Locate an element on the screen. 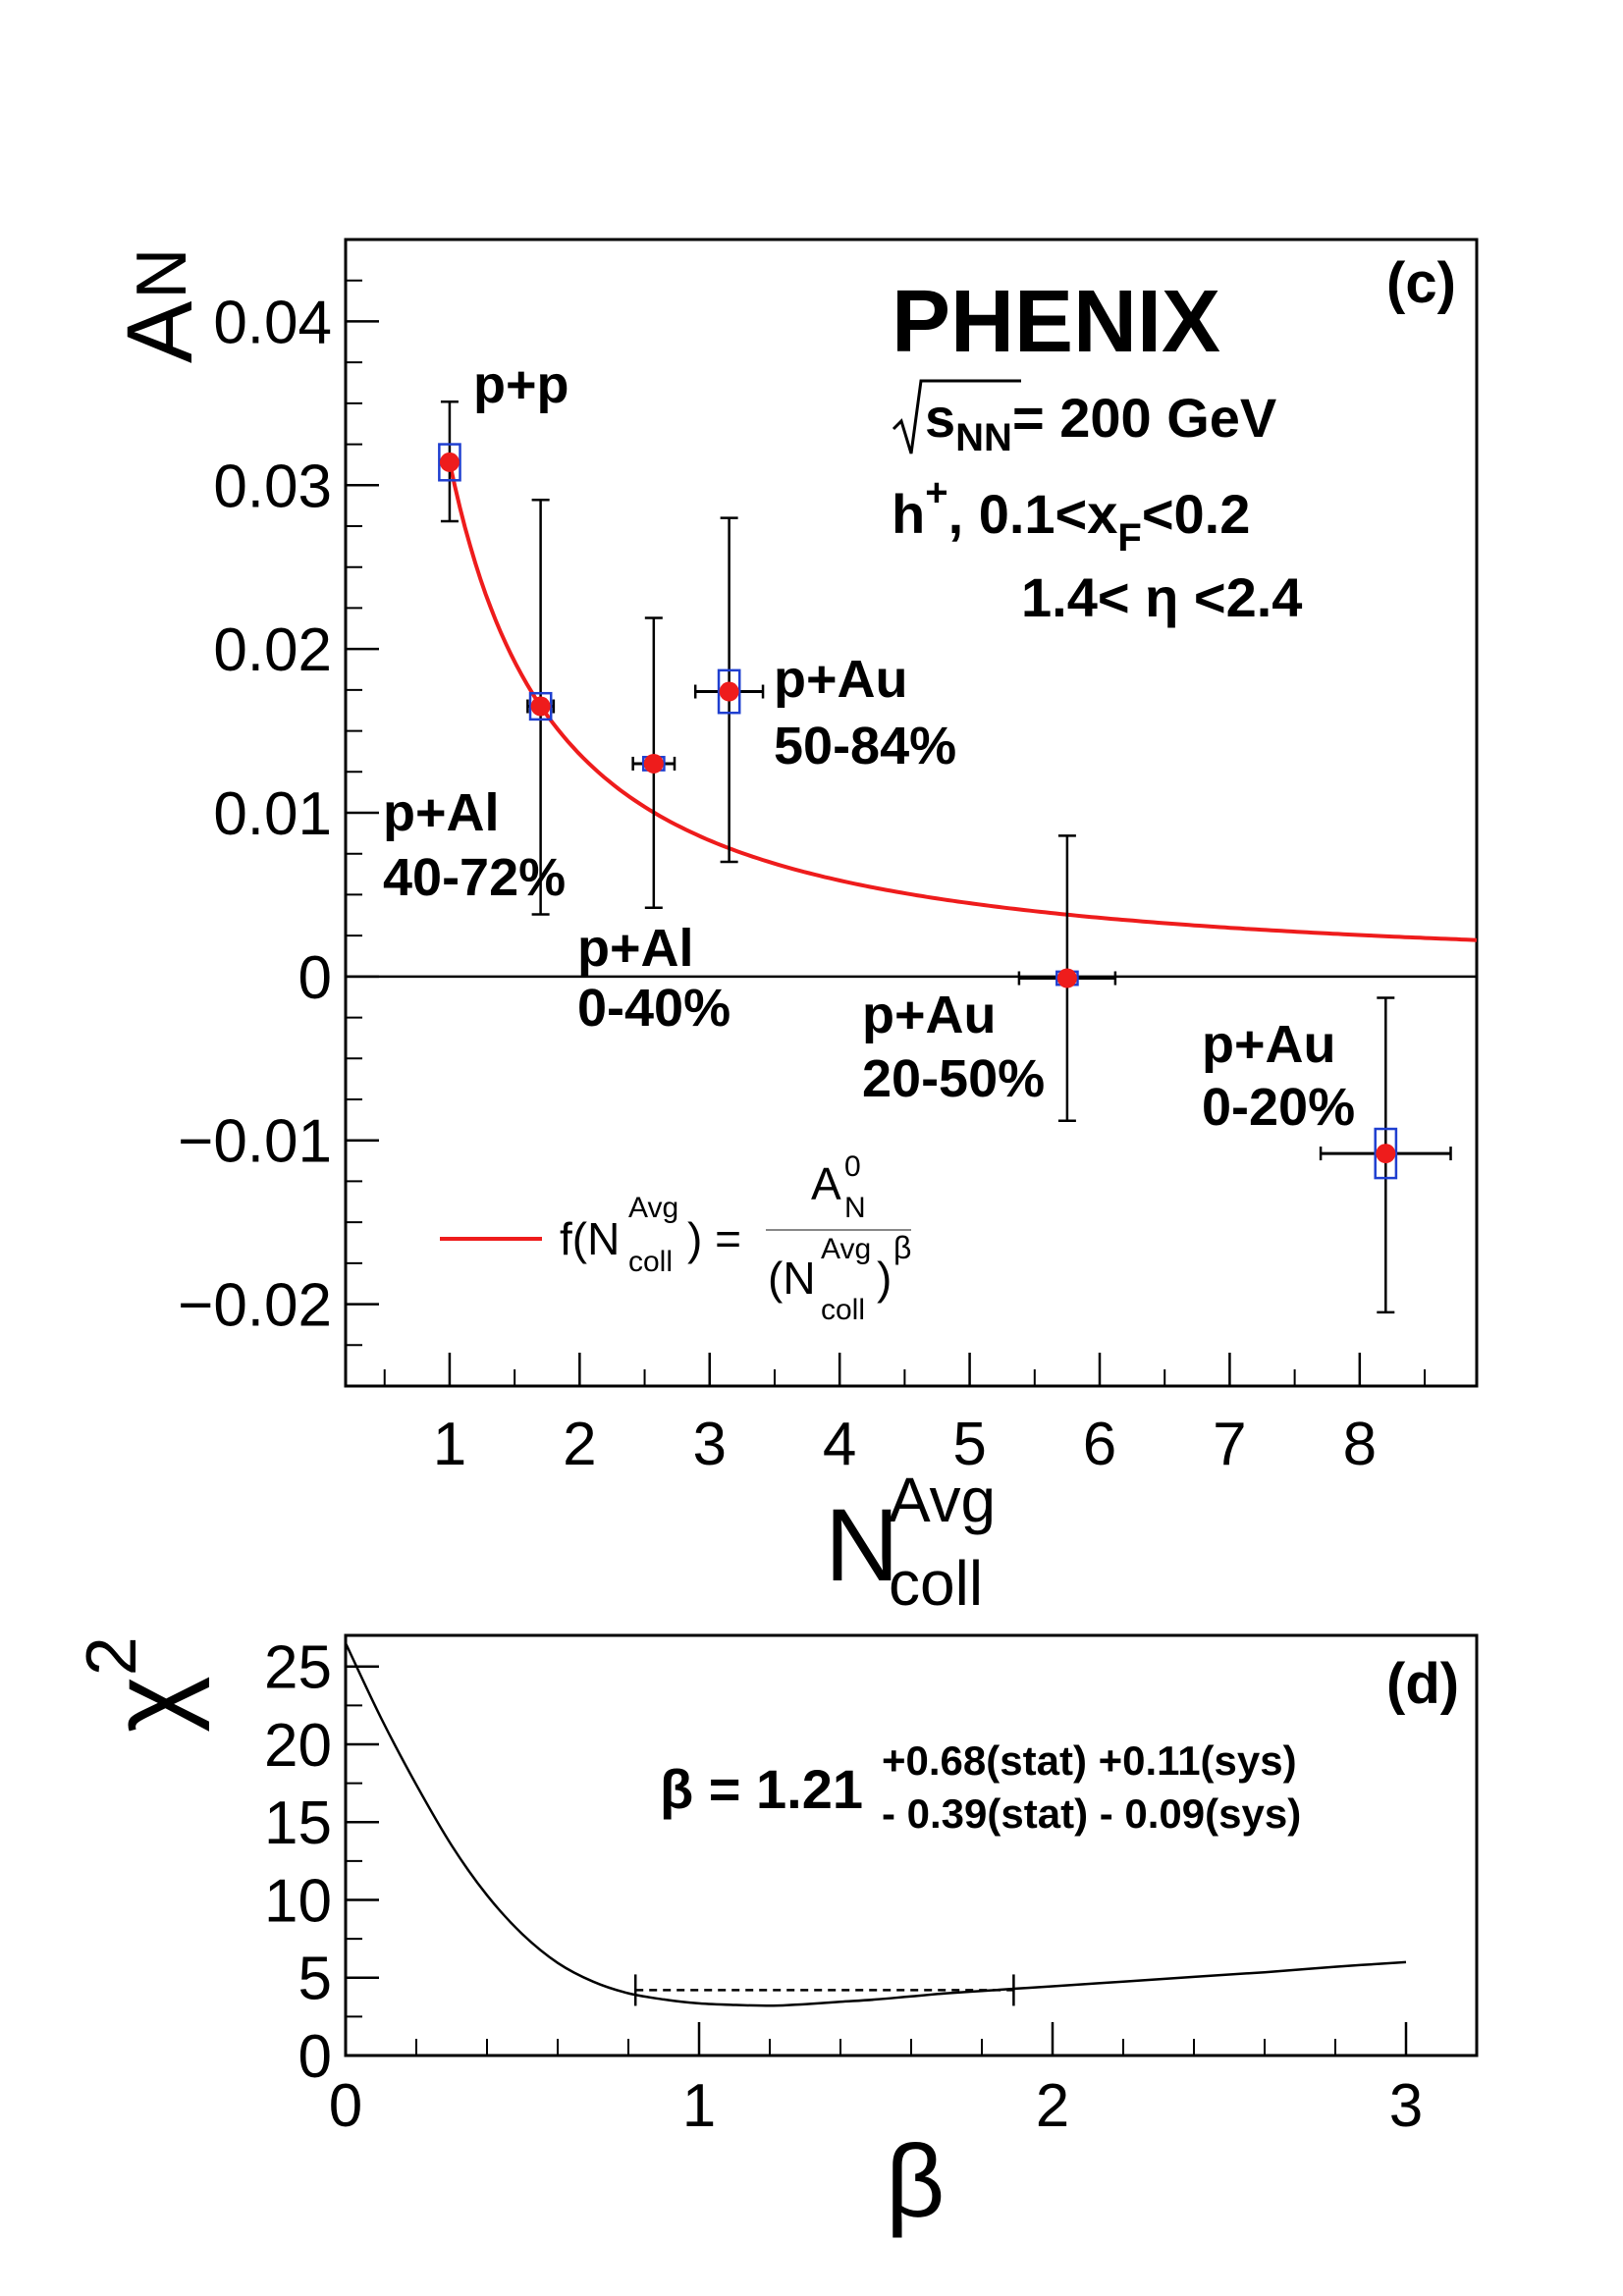 This screenshot has width=1623, height=2296. panel-label-c: (c) is located at coordinates (1421, 283).